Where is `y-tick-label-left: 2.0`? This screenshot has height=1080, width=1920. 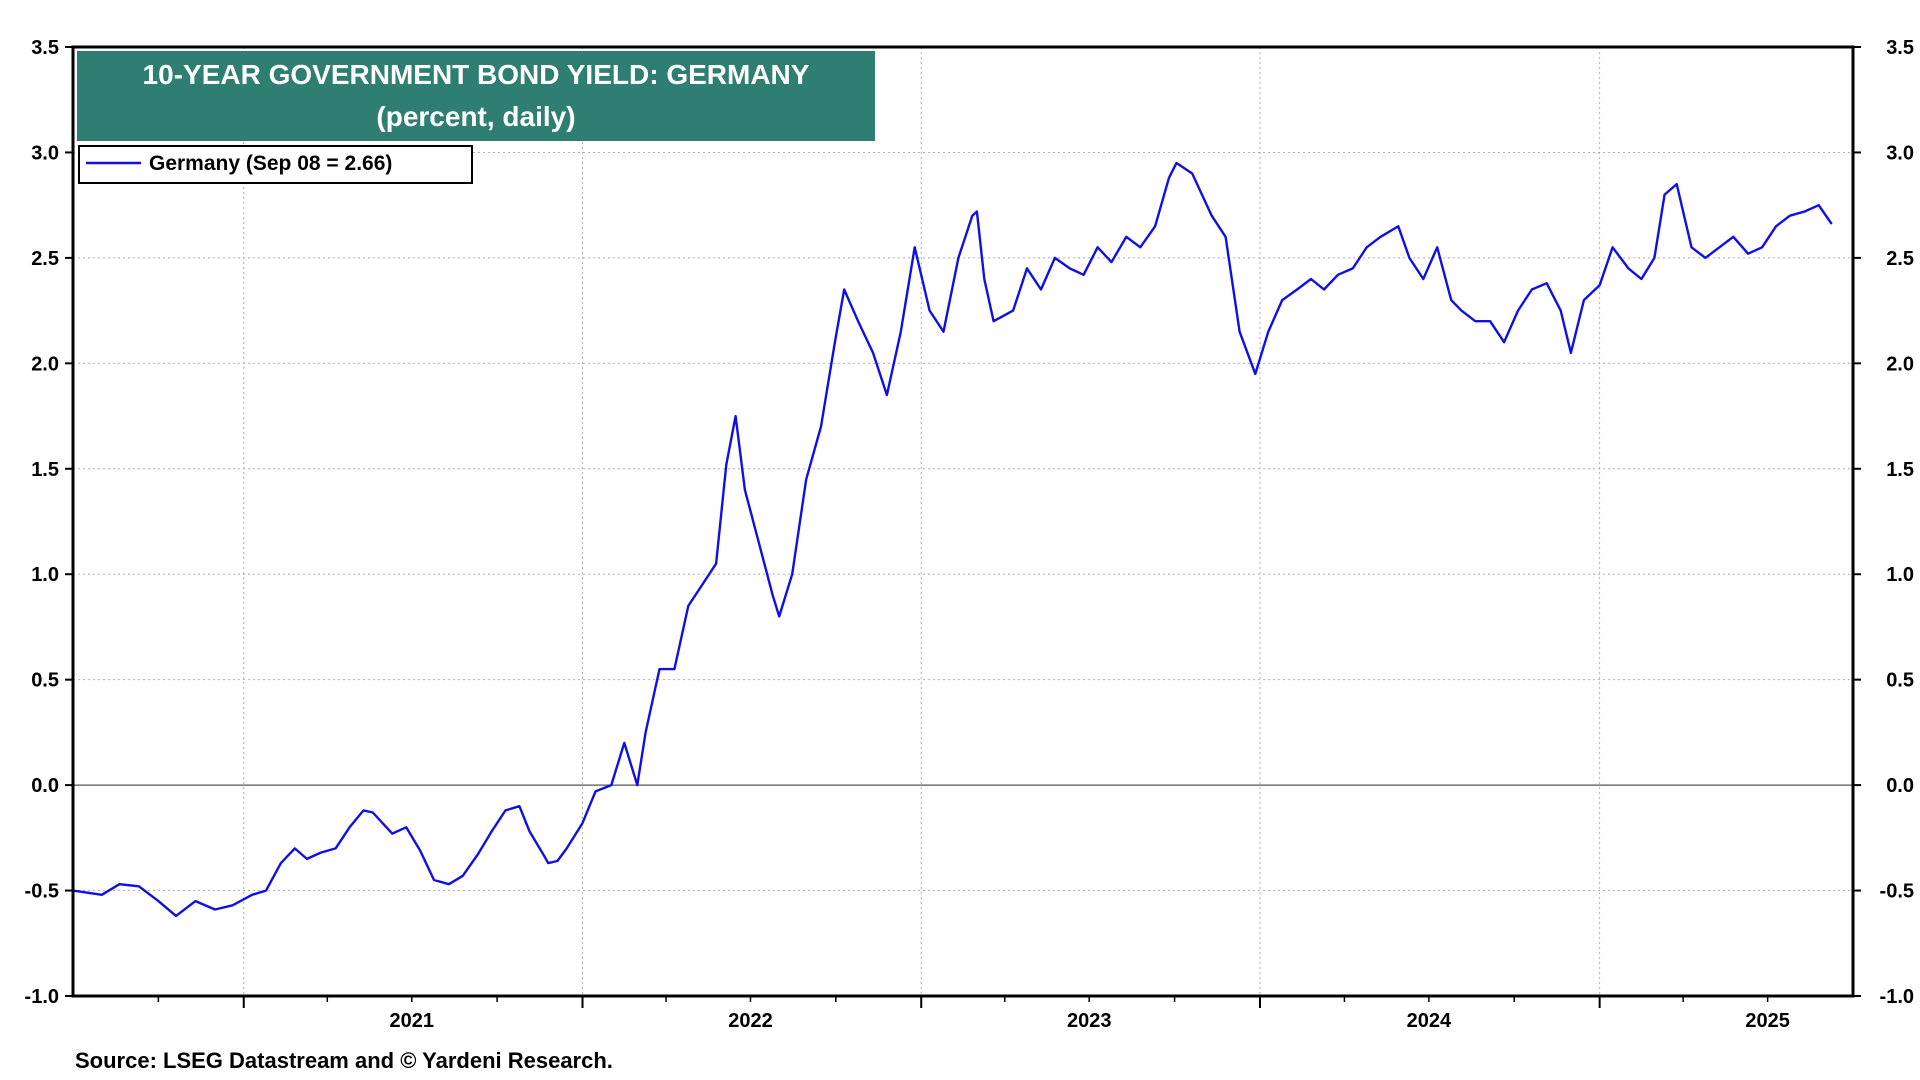 y-tick-label-left: 2.0 is located at coordinates (45, 364).